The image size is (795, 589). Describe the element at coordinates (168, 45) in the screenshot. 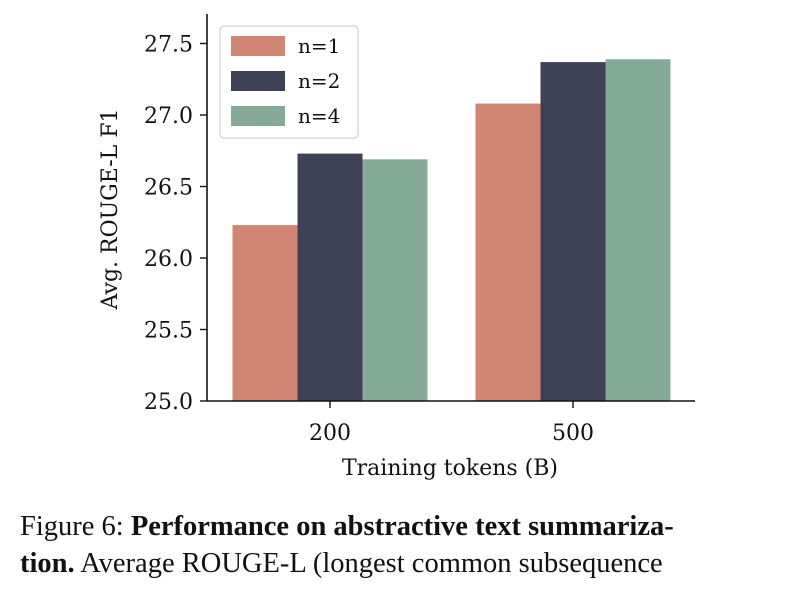

I see `y-tick-label: 27.5` at that location.